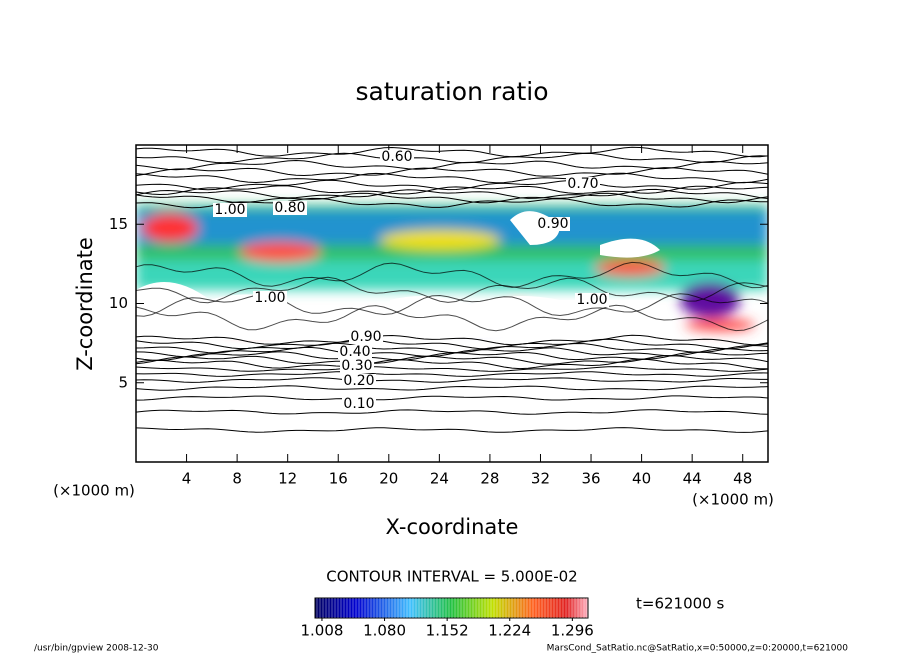  What do you see at coordinates (447, 631) in the screenshot?
I see `colorbar-tick-label: 1.152` at bounding box center [447, 631].